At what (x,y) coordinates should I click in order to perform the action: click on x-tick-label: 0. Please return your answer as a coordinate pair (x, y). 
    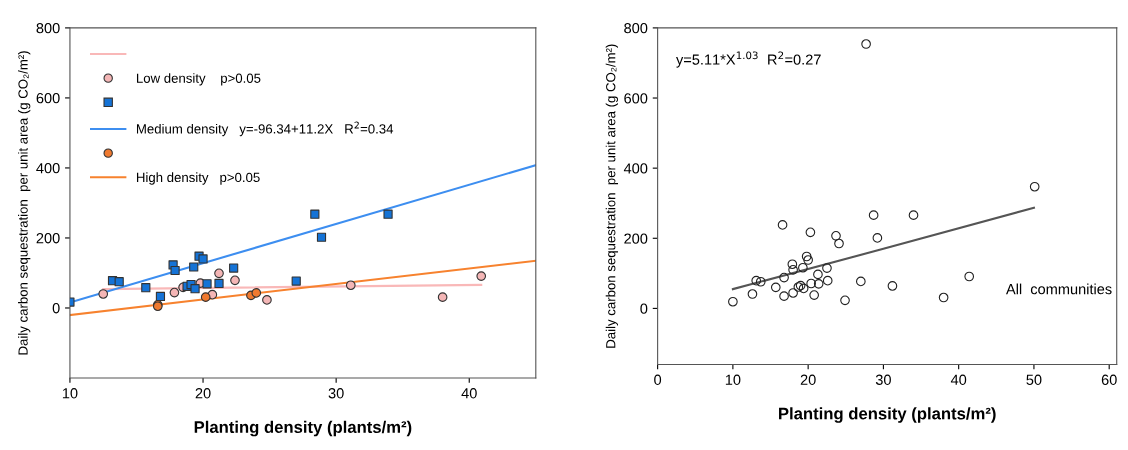
    Looking at the image, I should click on (658, 379).